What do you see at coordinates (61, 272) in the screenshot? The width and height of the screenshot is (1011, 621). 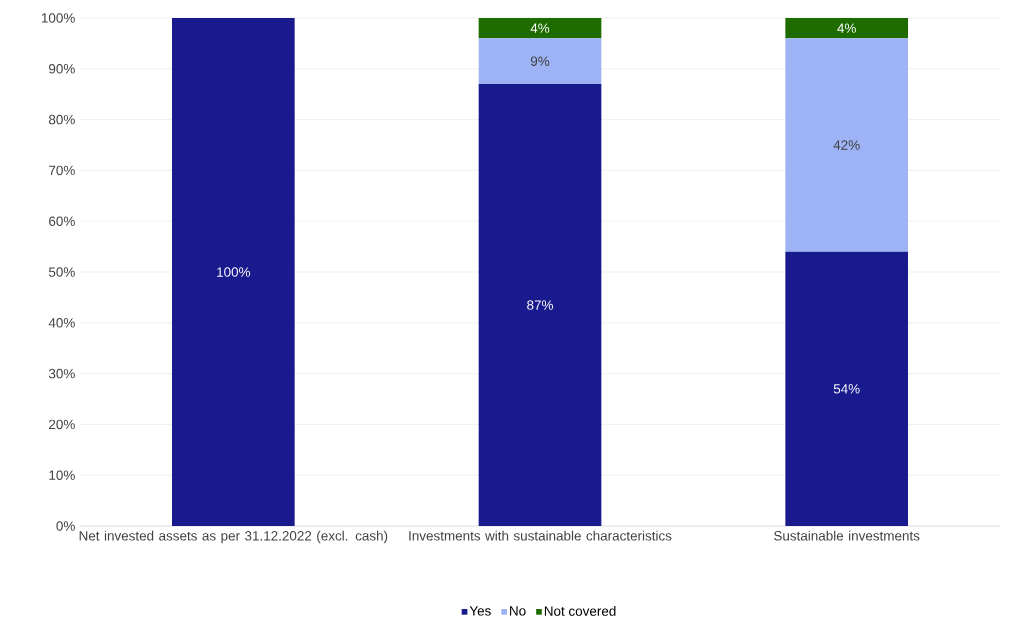 I see `y-tick-label: 50%` at bounding box center [61, 272].